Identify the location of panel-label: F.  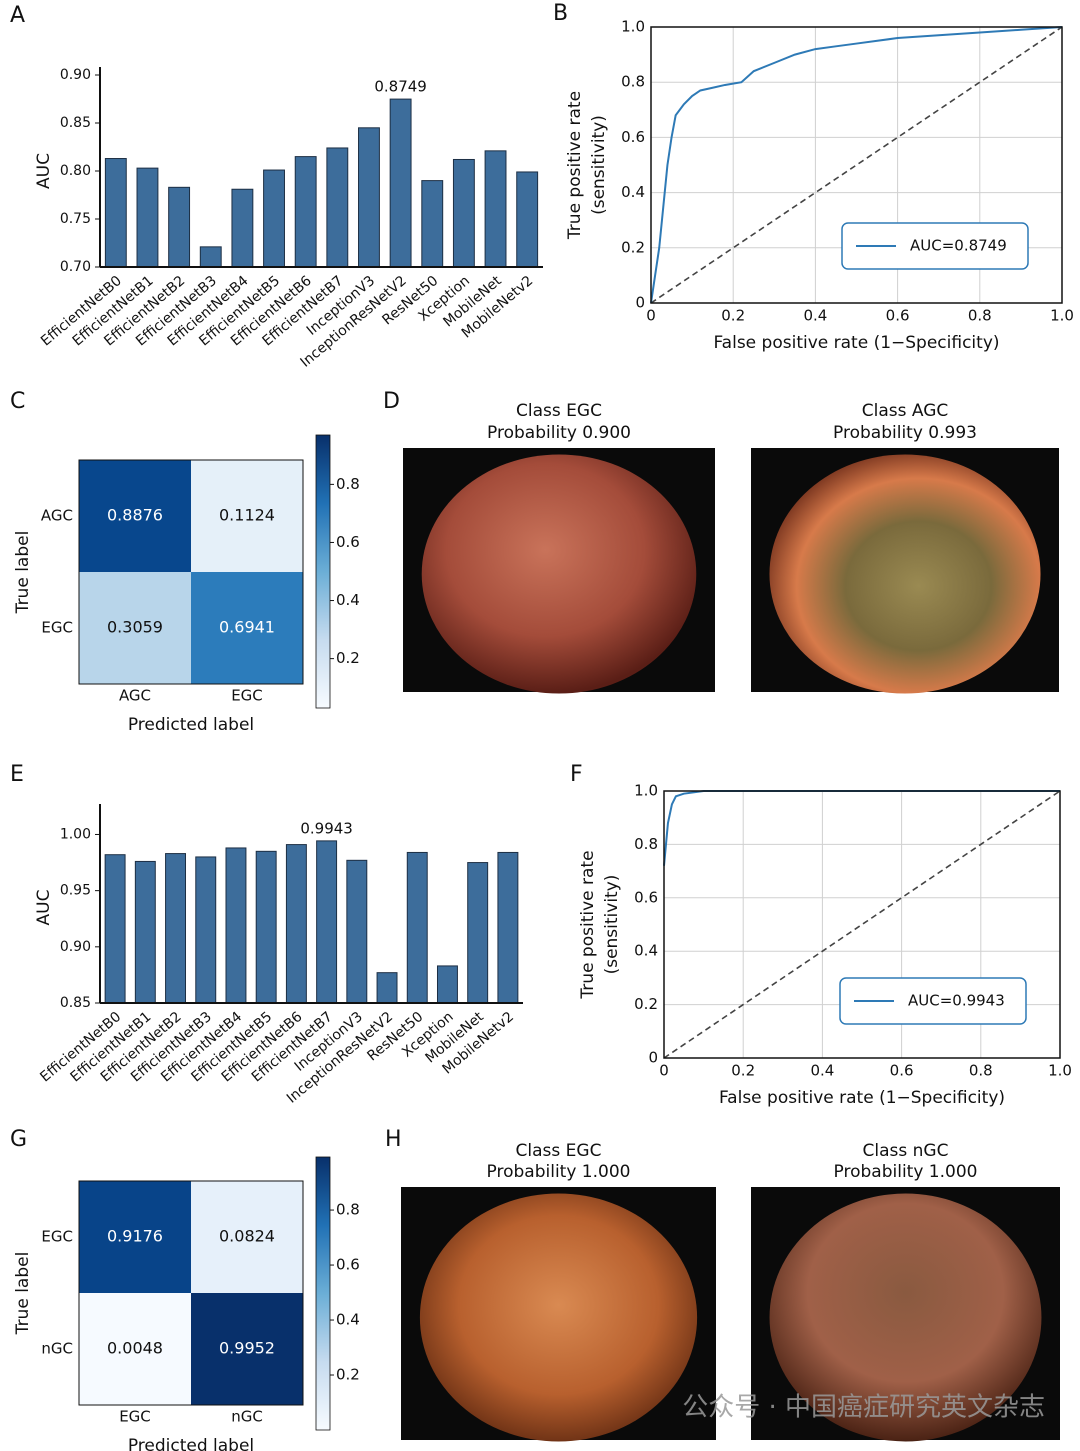
(576, 774).